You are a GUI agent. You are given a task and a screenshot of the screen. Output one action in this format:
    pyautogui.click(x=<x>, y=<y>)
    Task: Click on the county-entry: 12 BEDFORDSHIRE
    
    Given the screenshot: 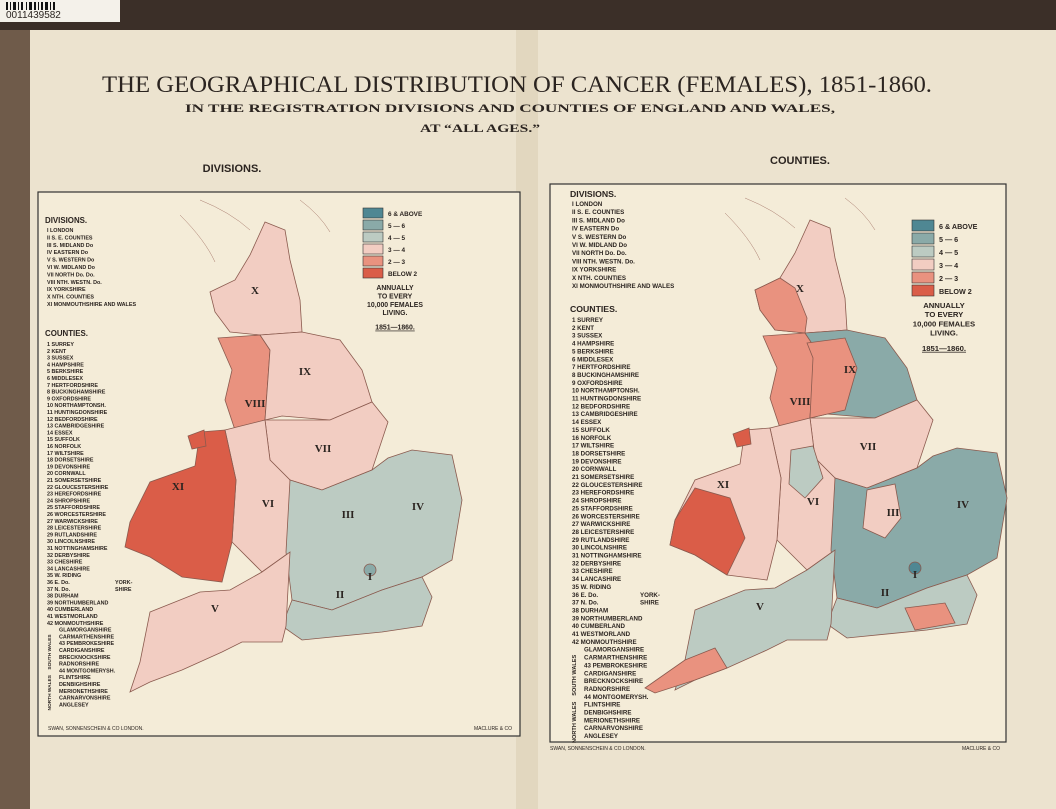 What is the action you would take?
    pyautogui.click(x=72, y=420)
    